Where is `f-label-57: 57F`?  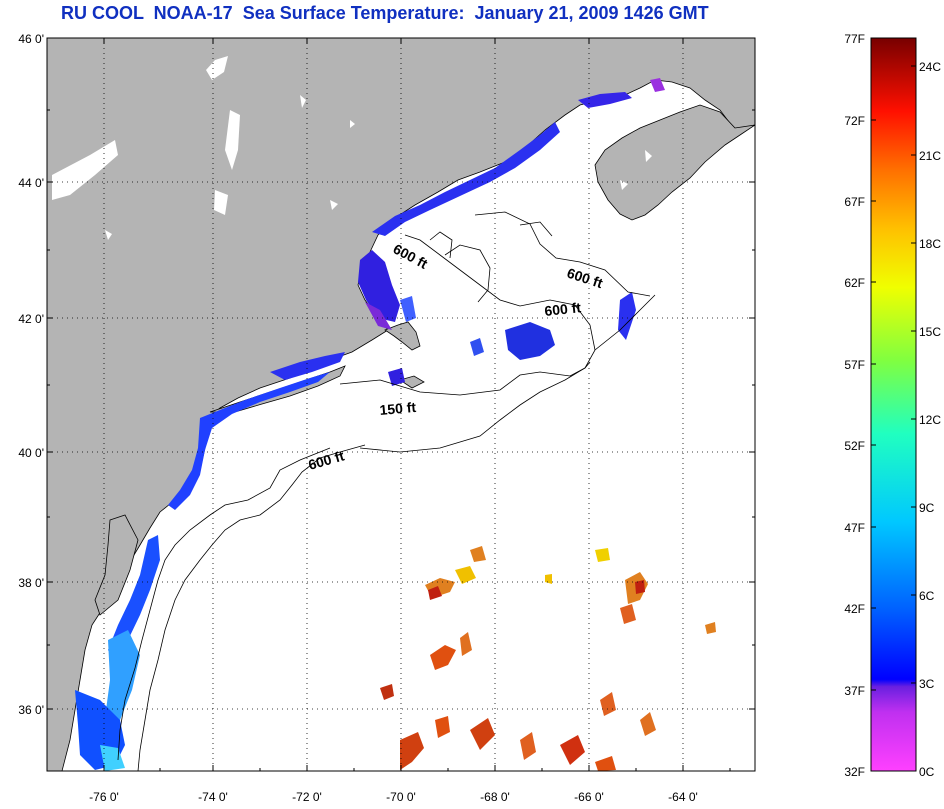
f-label-57: 57F is located at coordinates (854, 365).